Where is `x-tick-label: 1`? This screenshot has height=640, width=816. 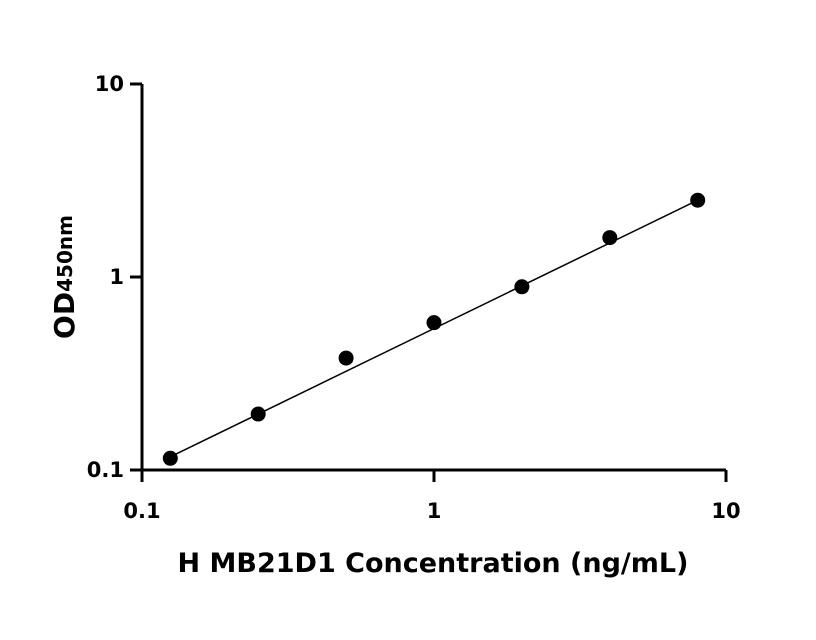
x-tick-label: 1 is located at coordinates (434, 511).